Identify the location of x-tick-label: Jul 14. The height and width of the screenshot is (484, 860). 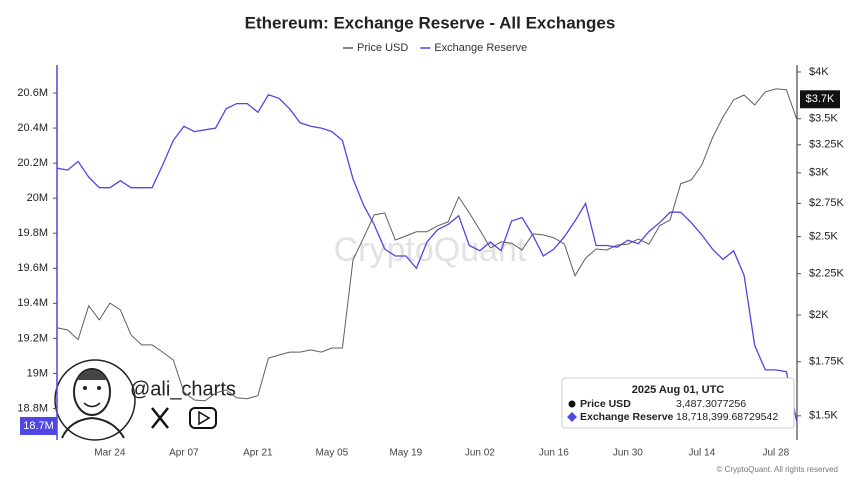
(702, 453).